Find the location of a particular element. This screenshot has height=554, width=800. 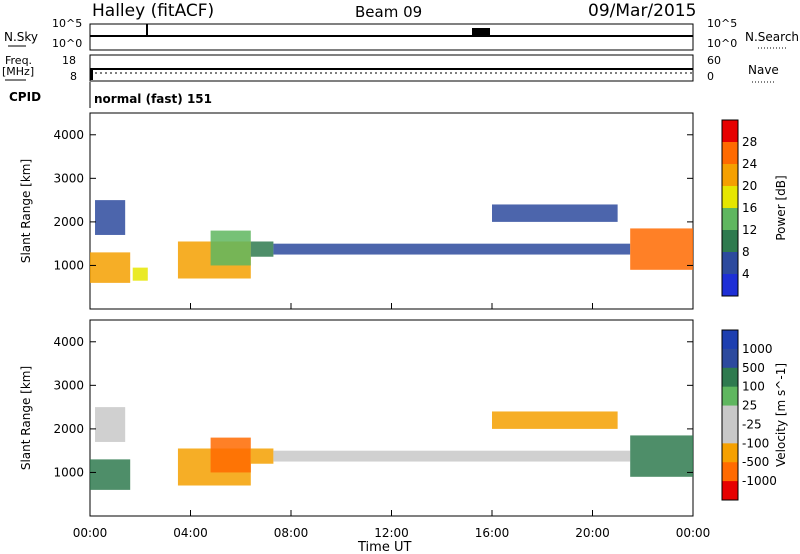

velocity-colorbar-tick: 500 is located at coordinates (753, 368).